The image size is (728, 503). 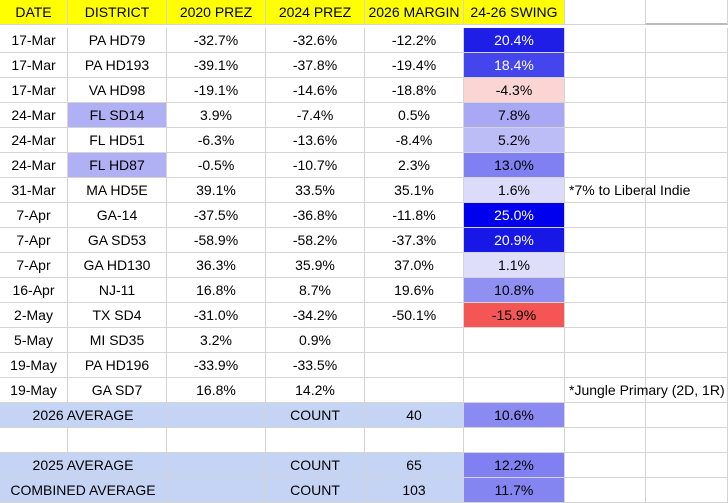 What do you see at coordinates (315, 340) in the screenshot?
I see `prez-2024-cell: 0.9%` at bounding box center [315, 340].